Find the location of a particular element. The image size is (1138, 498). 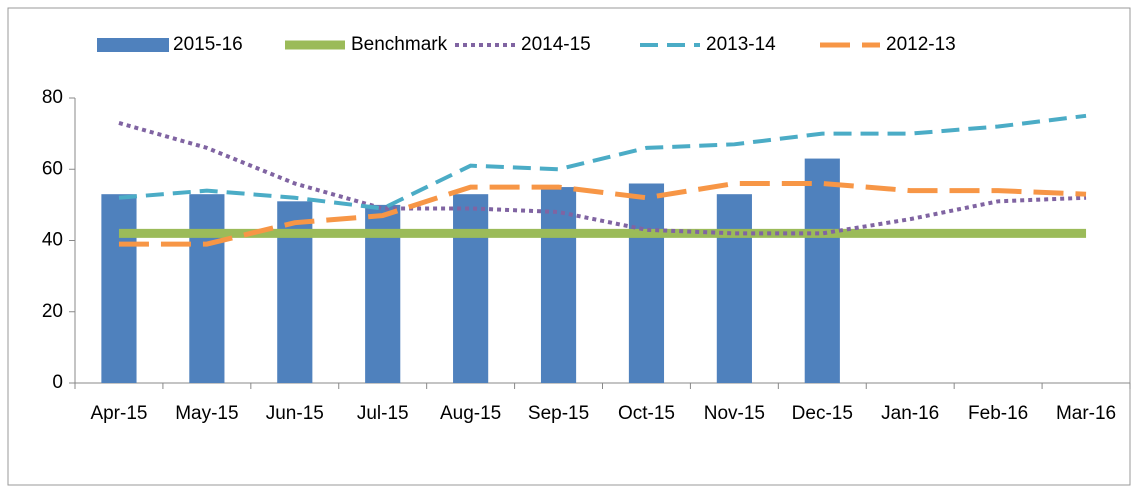

x-tick-label: Apr-15 is located at coordinates (118, 413).